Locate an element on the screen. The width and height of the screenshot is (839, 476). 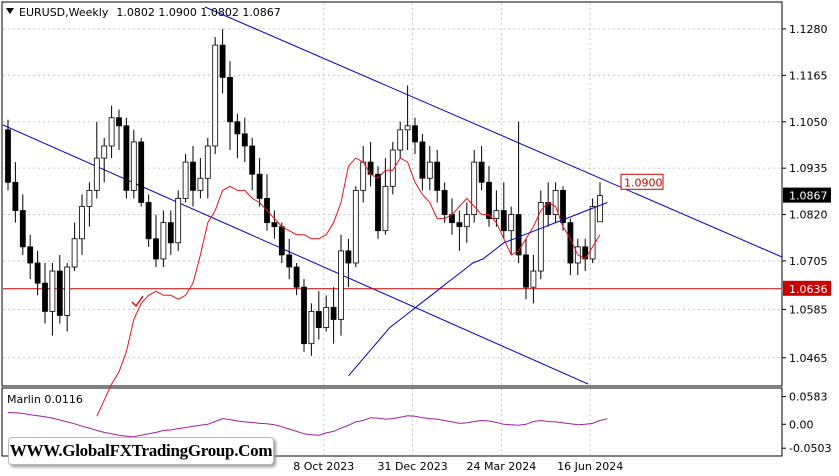
x-tick-label: 24 Mar 2024 is located at coordinates (502, 466).